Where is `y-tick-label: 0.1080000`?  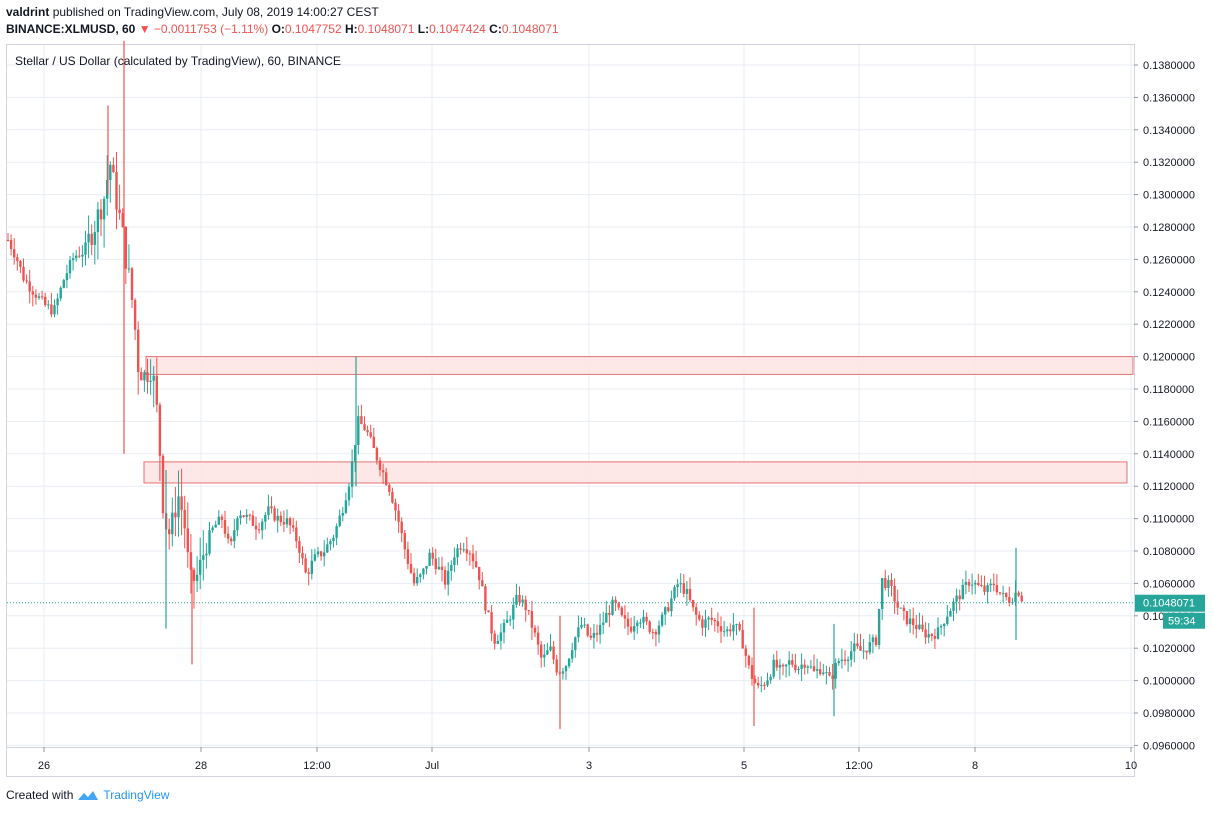 y-tick-label: 0.1080000 is located at coordinates (1169, 552).